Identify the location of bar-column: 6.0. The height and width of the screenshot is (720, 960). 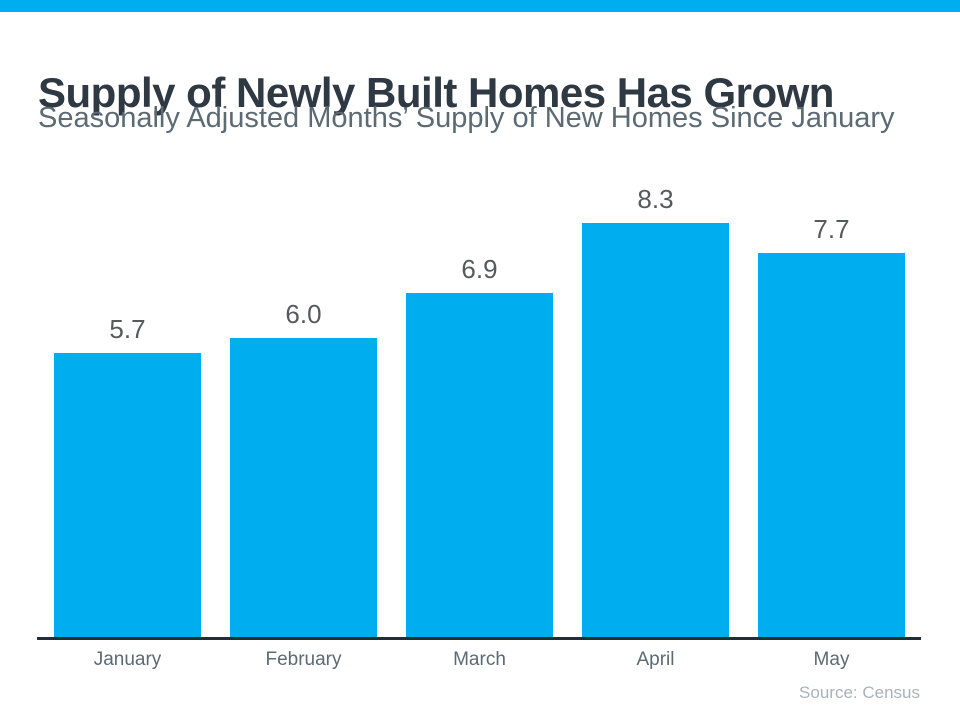
(303, 468).